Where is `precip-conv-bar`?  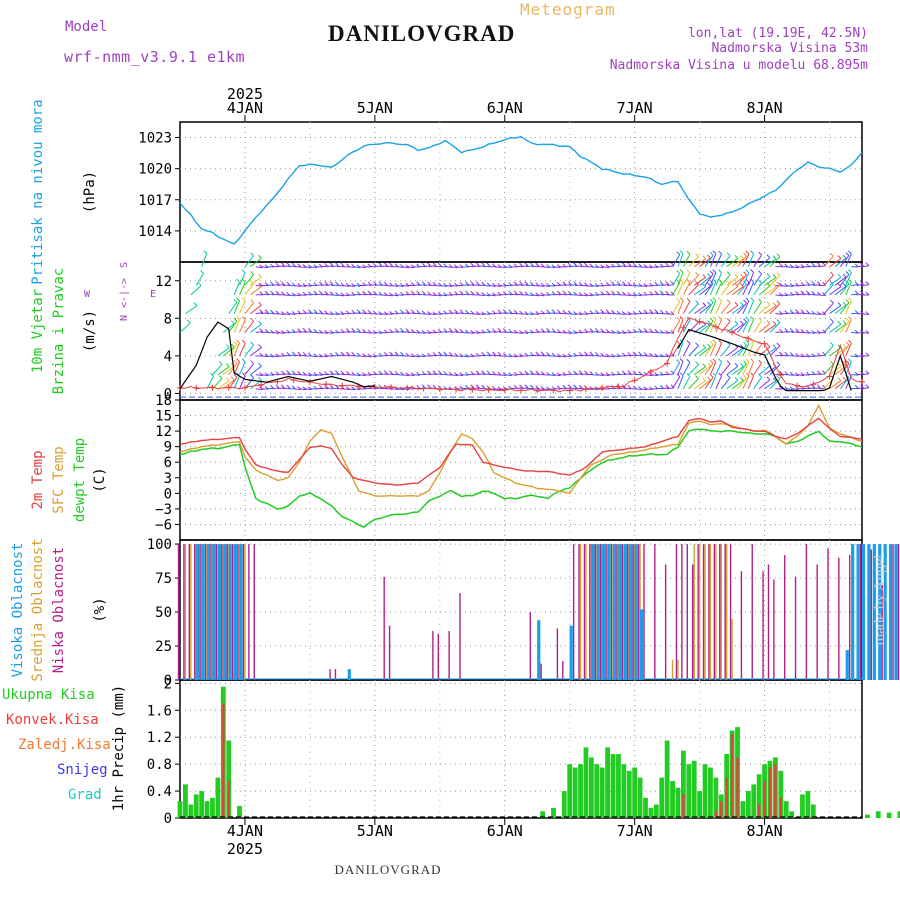 precip-conv-bar is located at coordinates (683, 806).